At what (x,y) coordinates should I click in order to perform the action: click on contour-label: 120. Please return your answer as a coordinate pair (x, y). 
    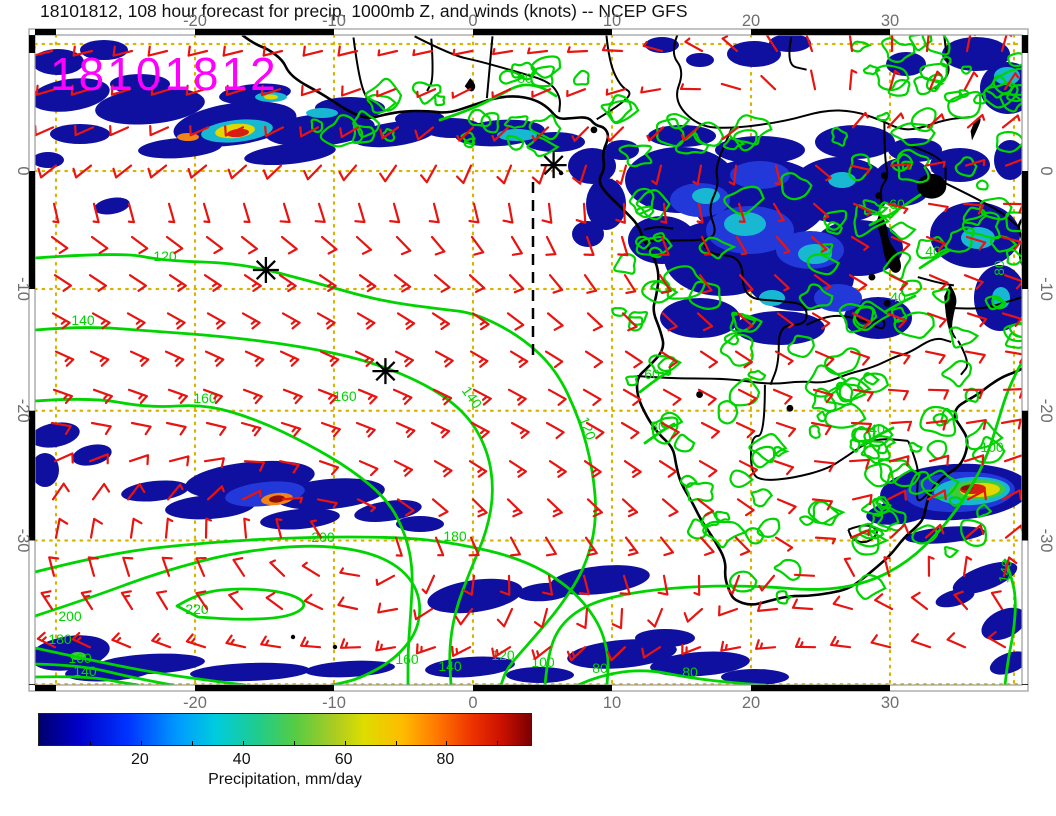
    Looking at the image, I should click on (503, 655).